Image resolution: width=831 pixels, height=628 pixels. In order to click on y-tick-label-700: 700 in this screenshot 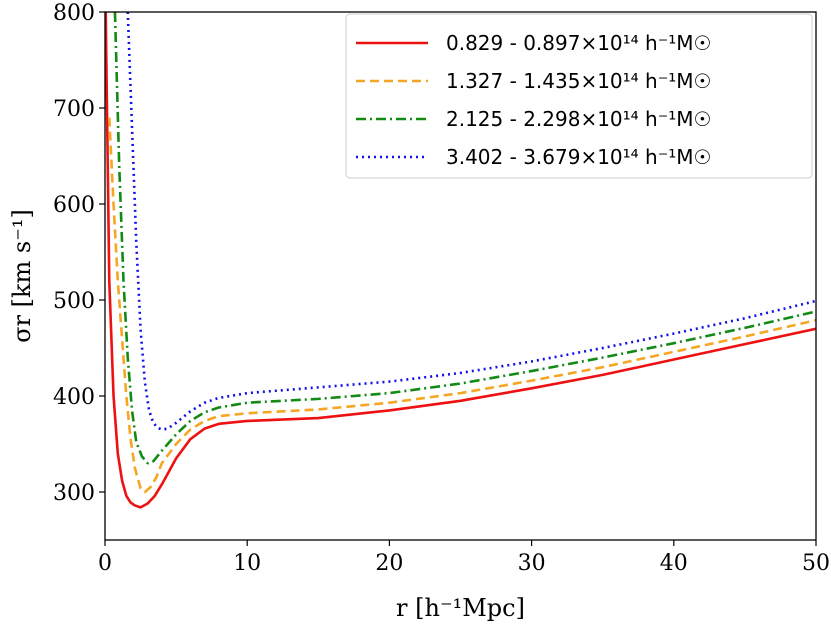, I will do `click(74, 109)`.